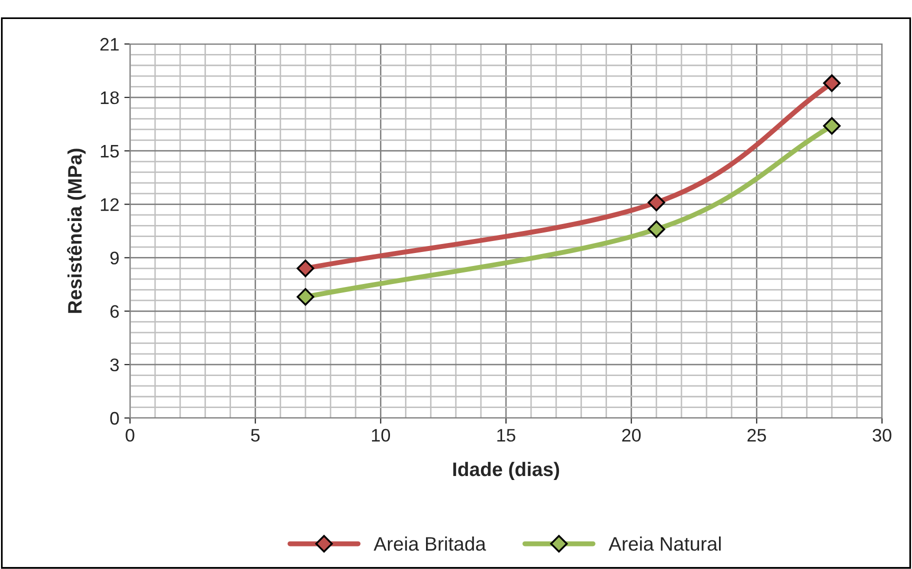 This screenshot has width=912, height=569. I want to click on x-tick-label: 25, so click(757, 435).